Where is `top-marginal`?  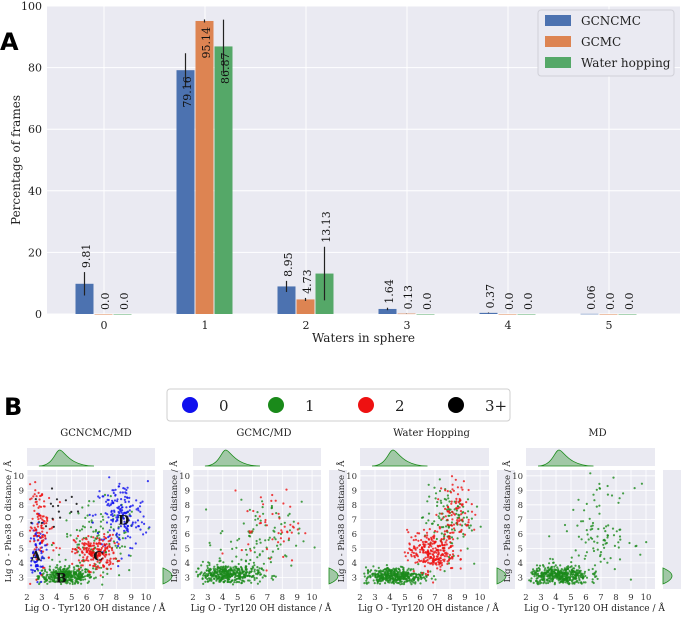
top-marginal is located at coordinates (590, 457).